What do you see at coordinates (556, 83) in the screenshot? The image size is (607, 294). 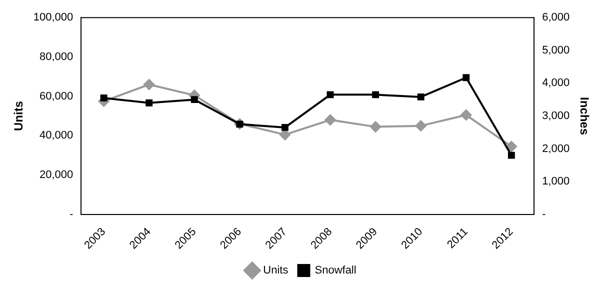 I see `y2-tick-label: 4,000` at bounding box center [556, 83].